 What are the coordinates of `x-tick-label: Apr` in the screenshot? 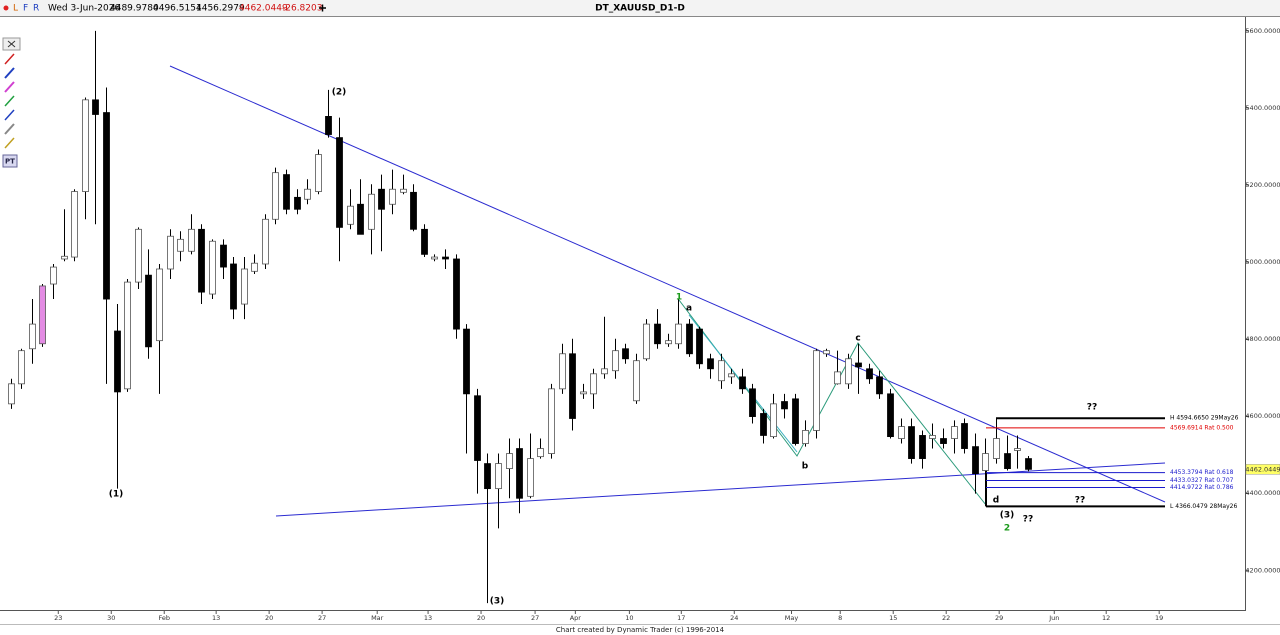 It's located at (576, 618).